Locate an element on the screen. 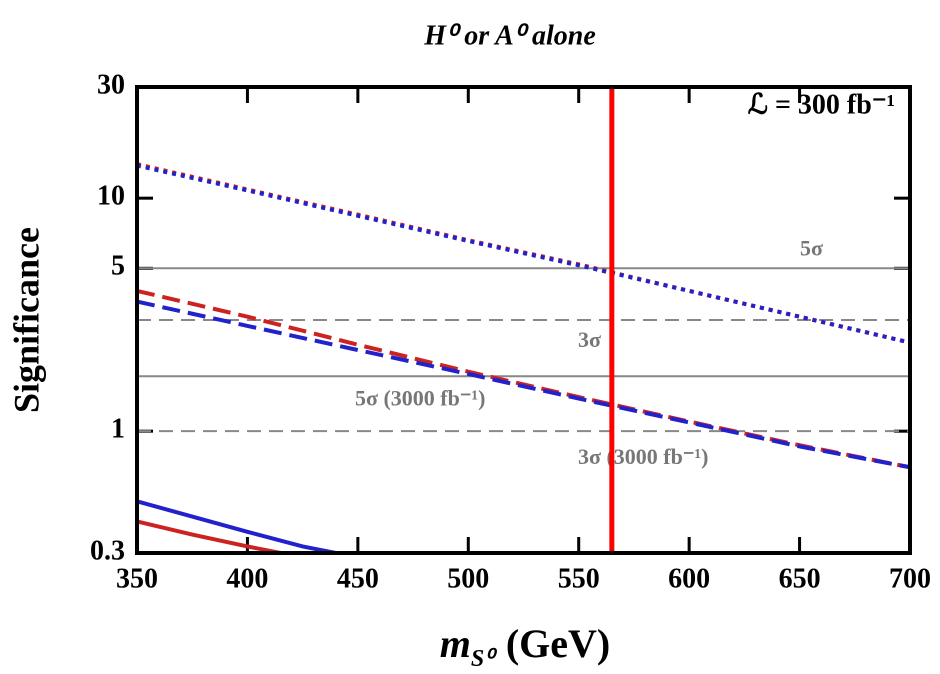 Image resolution: width=940 pixels, height=674 pixels. x-axis-label: mS⁰ (GeV) is located at coordinates (525, 646).